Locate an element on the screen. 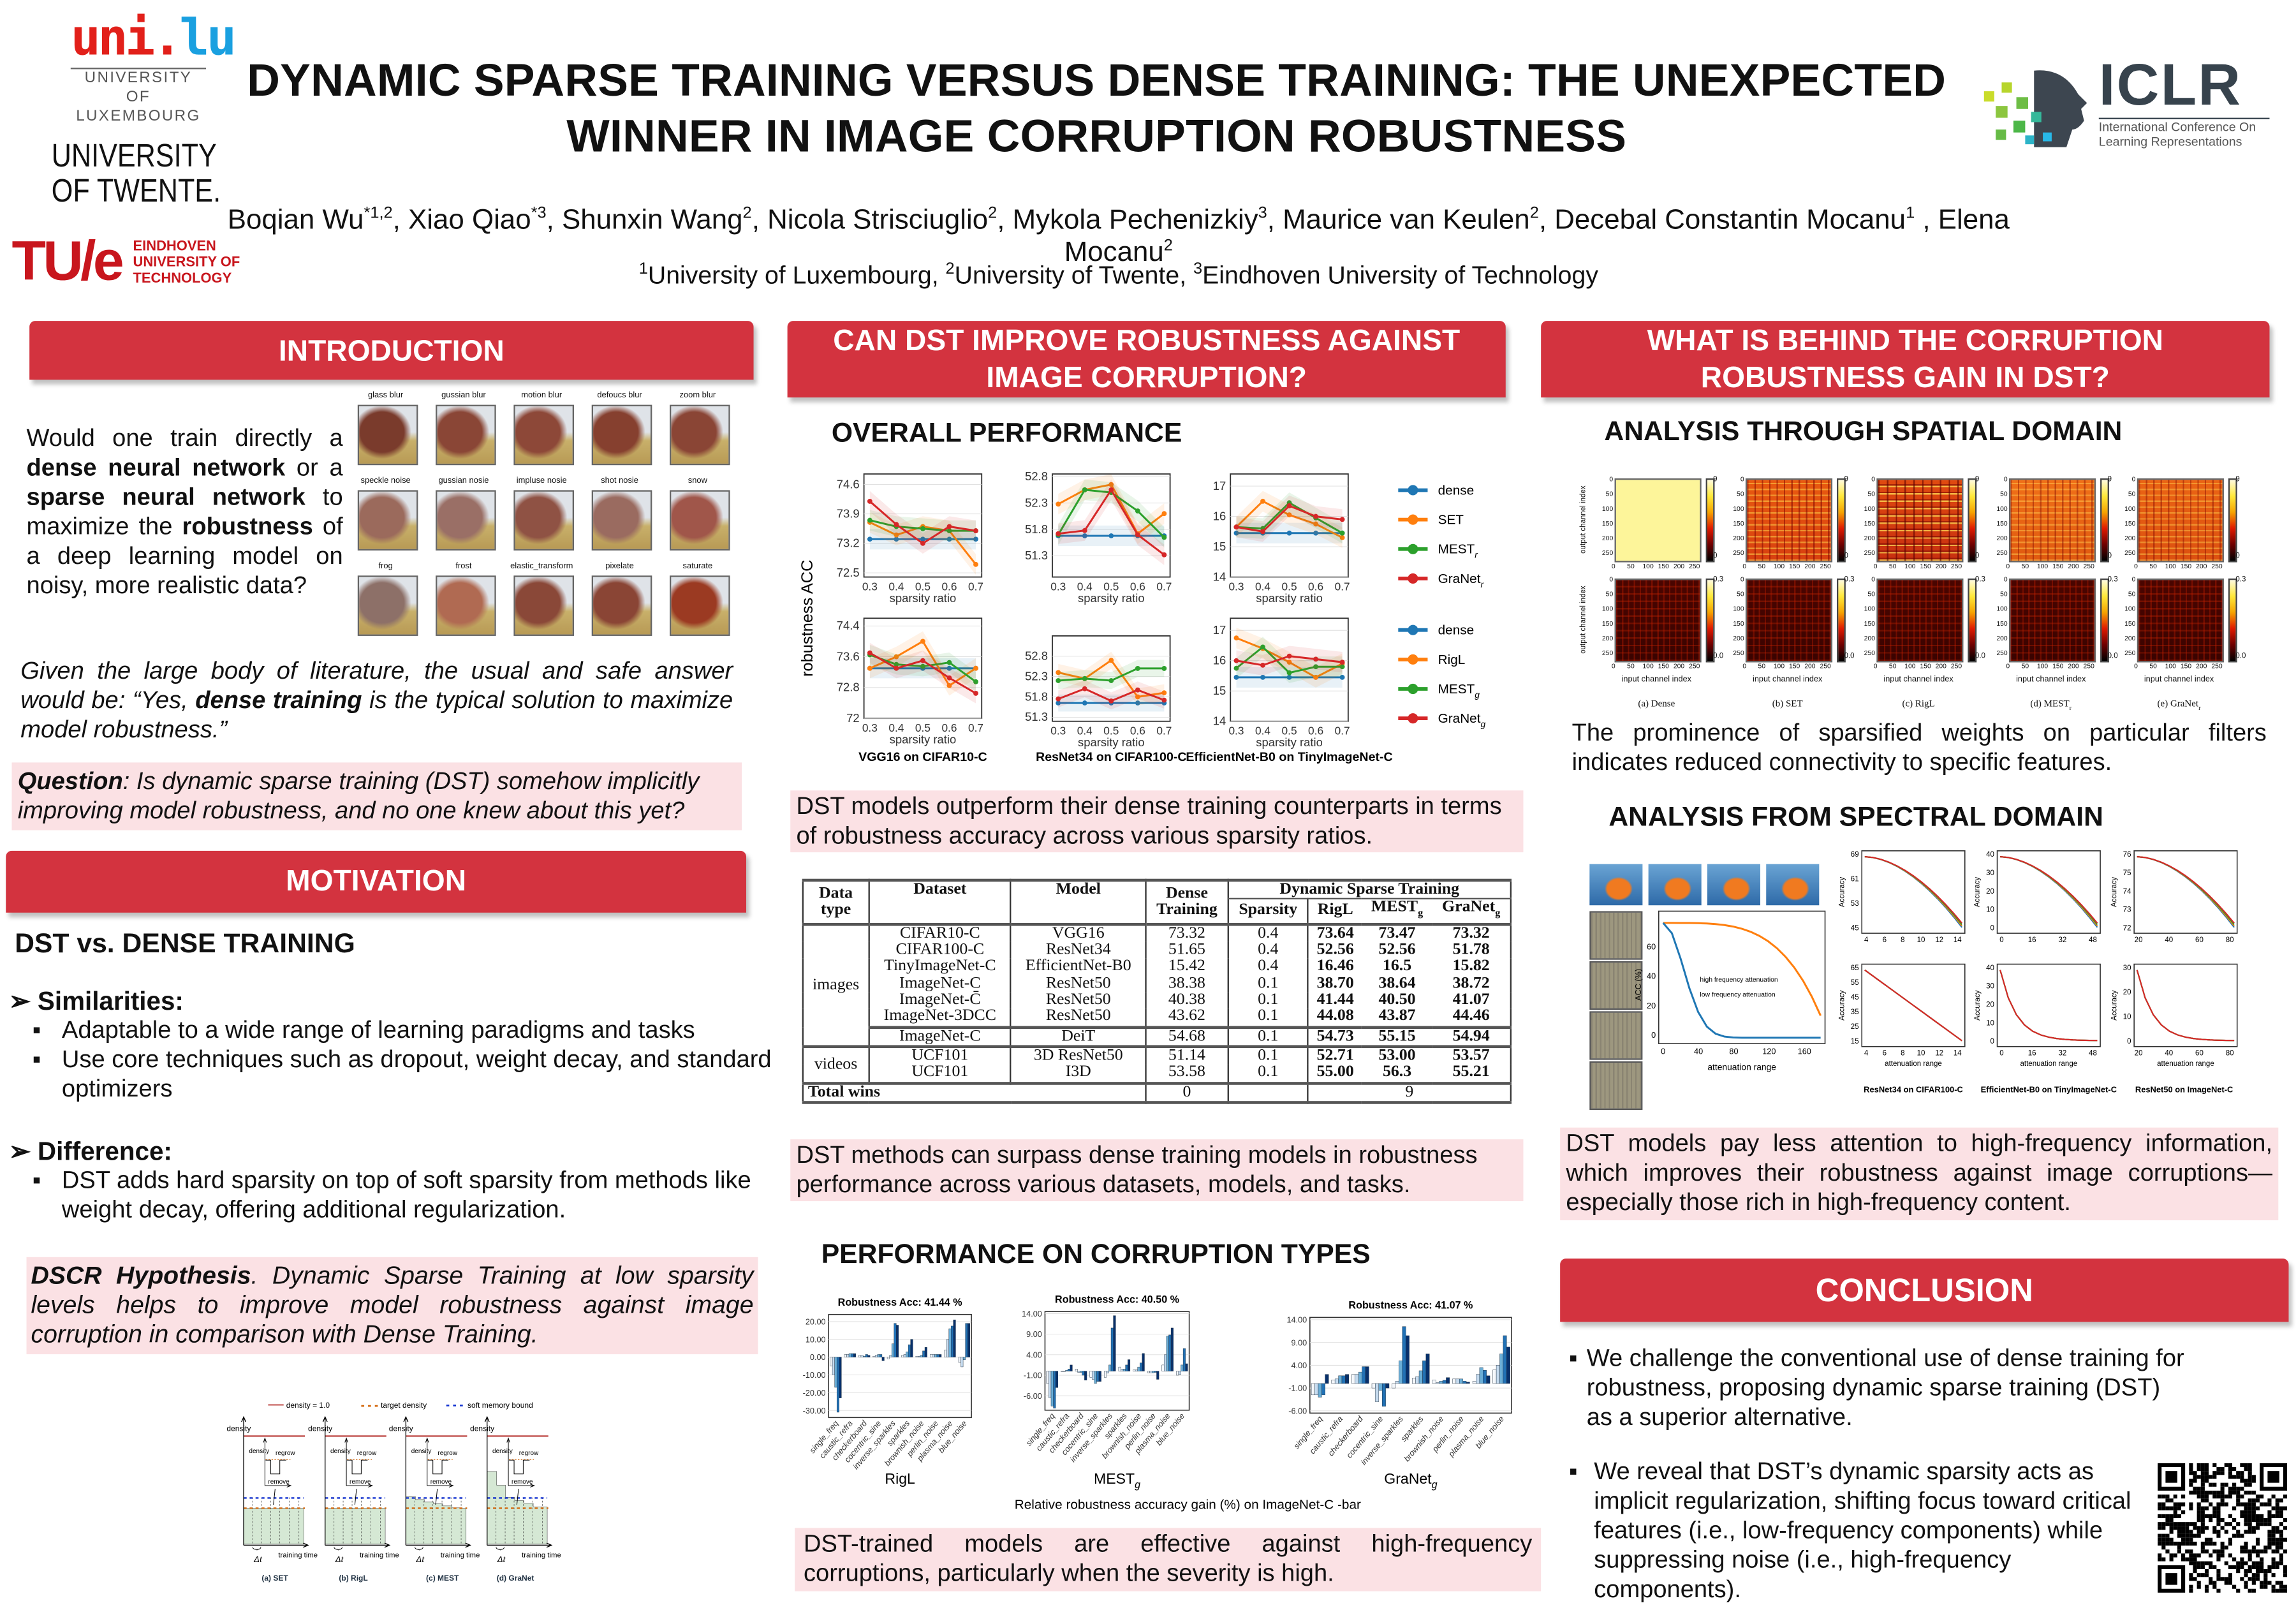  x-tick-label: 0.6 is located at coordinates (1316, 731).